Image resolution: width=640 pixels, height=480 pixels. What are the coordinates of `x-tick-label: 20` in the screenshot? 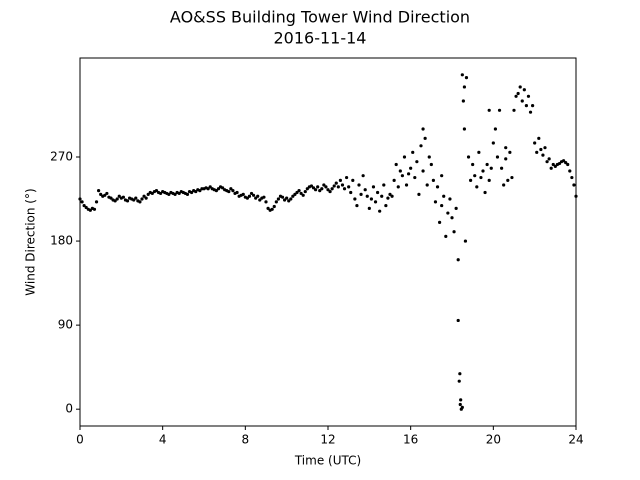 It's located at (493, 440).